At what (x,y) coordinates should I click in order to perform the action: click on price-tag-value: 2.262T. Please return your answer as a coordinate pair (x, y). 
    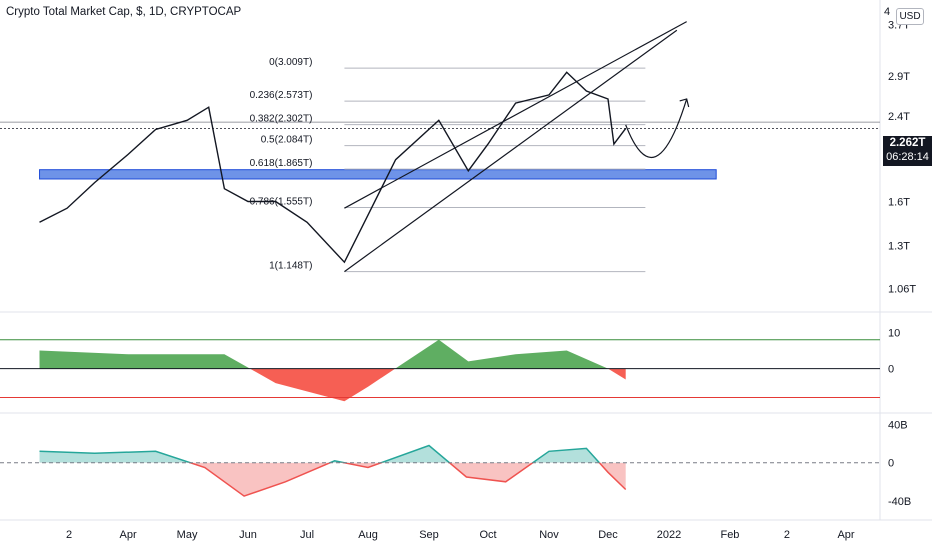
    Looking at the image, I should click on (907, 143).